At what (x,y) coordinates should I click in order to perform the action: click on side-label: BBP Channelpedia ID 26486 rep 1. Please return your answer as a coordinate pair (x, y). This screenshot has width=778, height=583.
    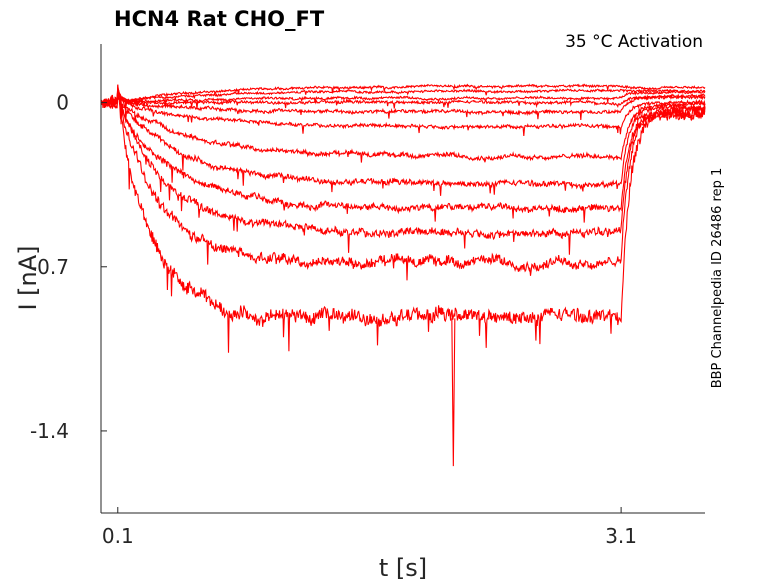
    Looking at the image, I should click on (717, 278).